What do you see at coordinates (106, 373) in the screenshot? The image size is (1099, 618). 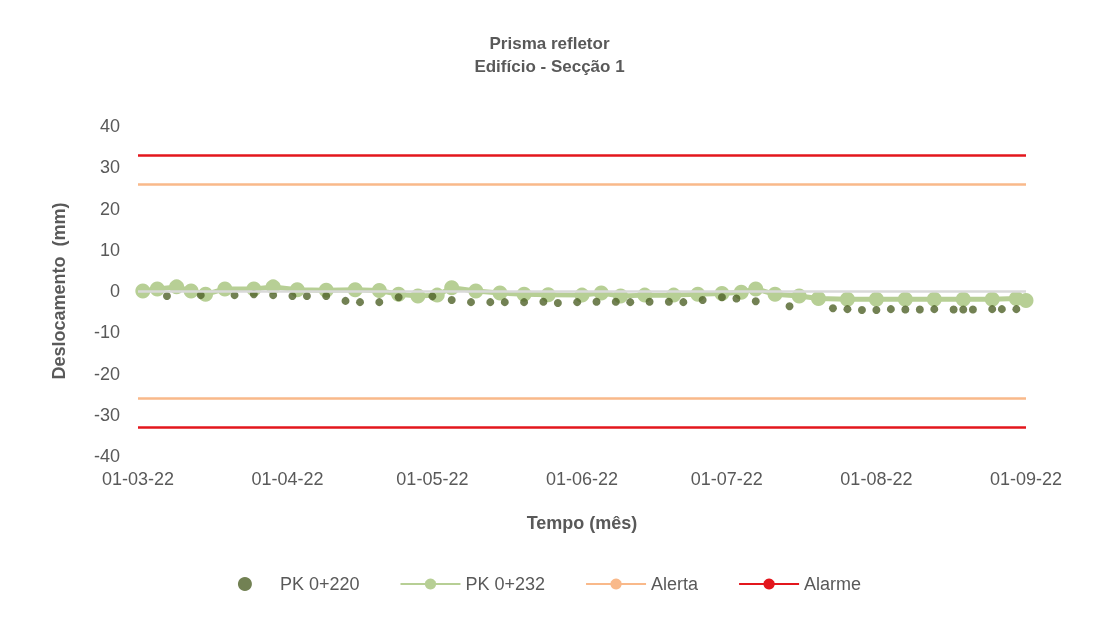 I see `y-tick-label: -20` at bounding box center [106, 373].